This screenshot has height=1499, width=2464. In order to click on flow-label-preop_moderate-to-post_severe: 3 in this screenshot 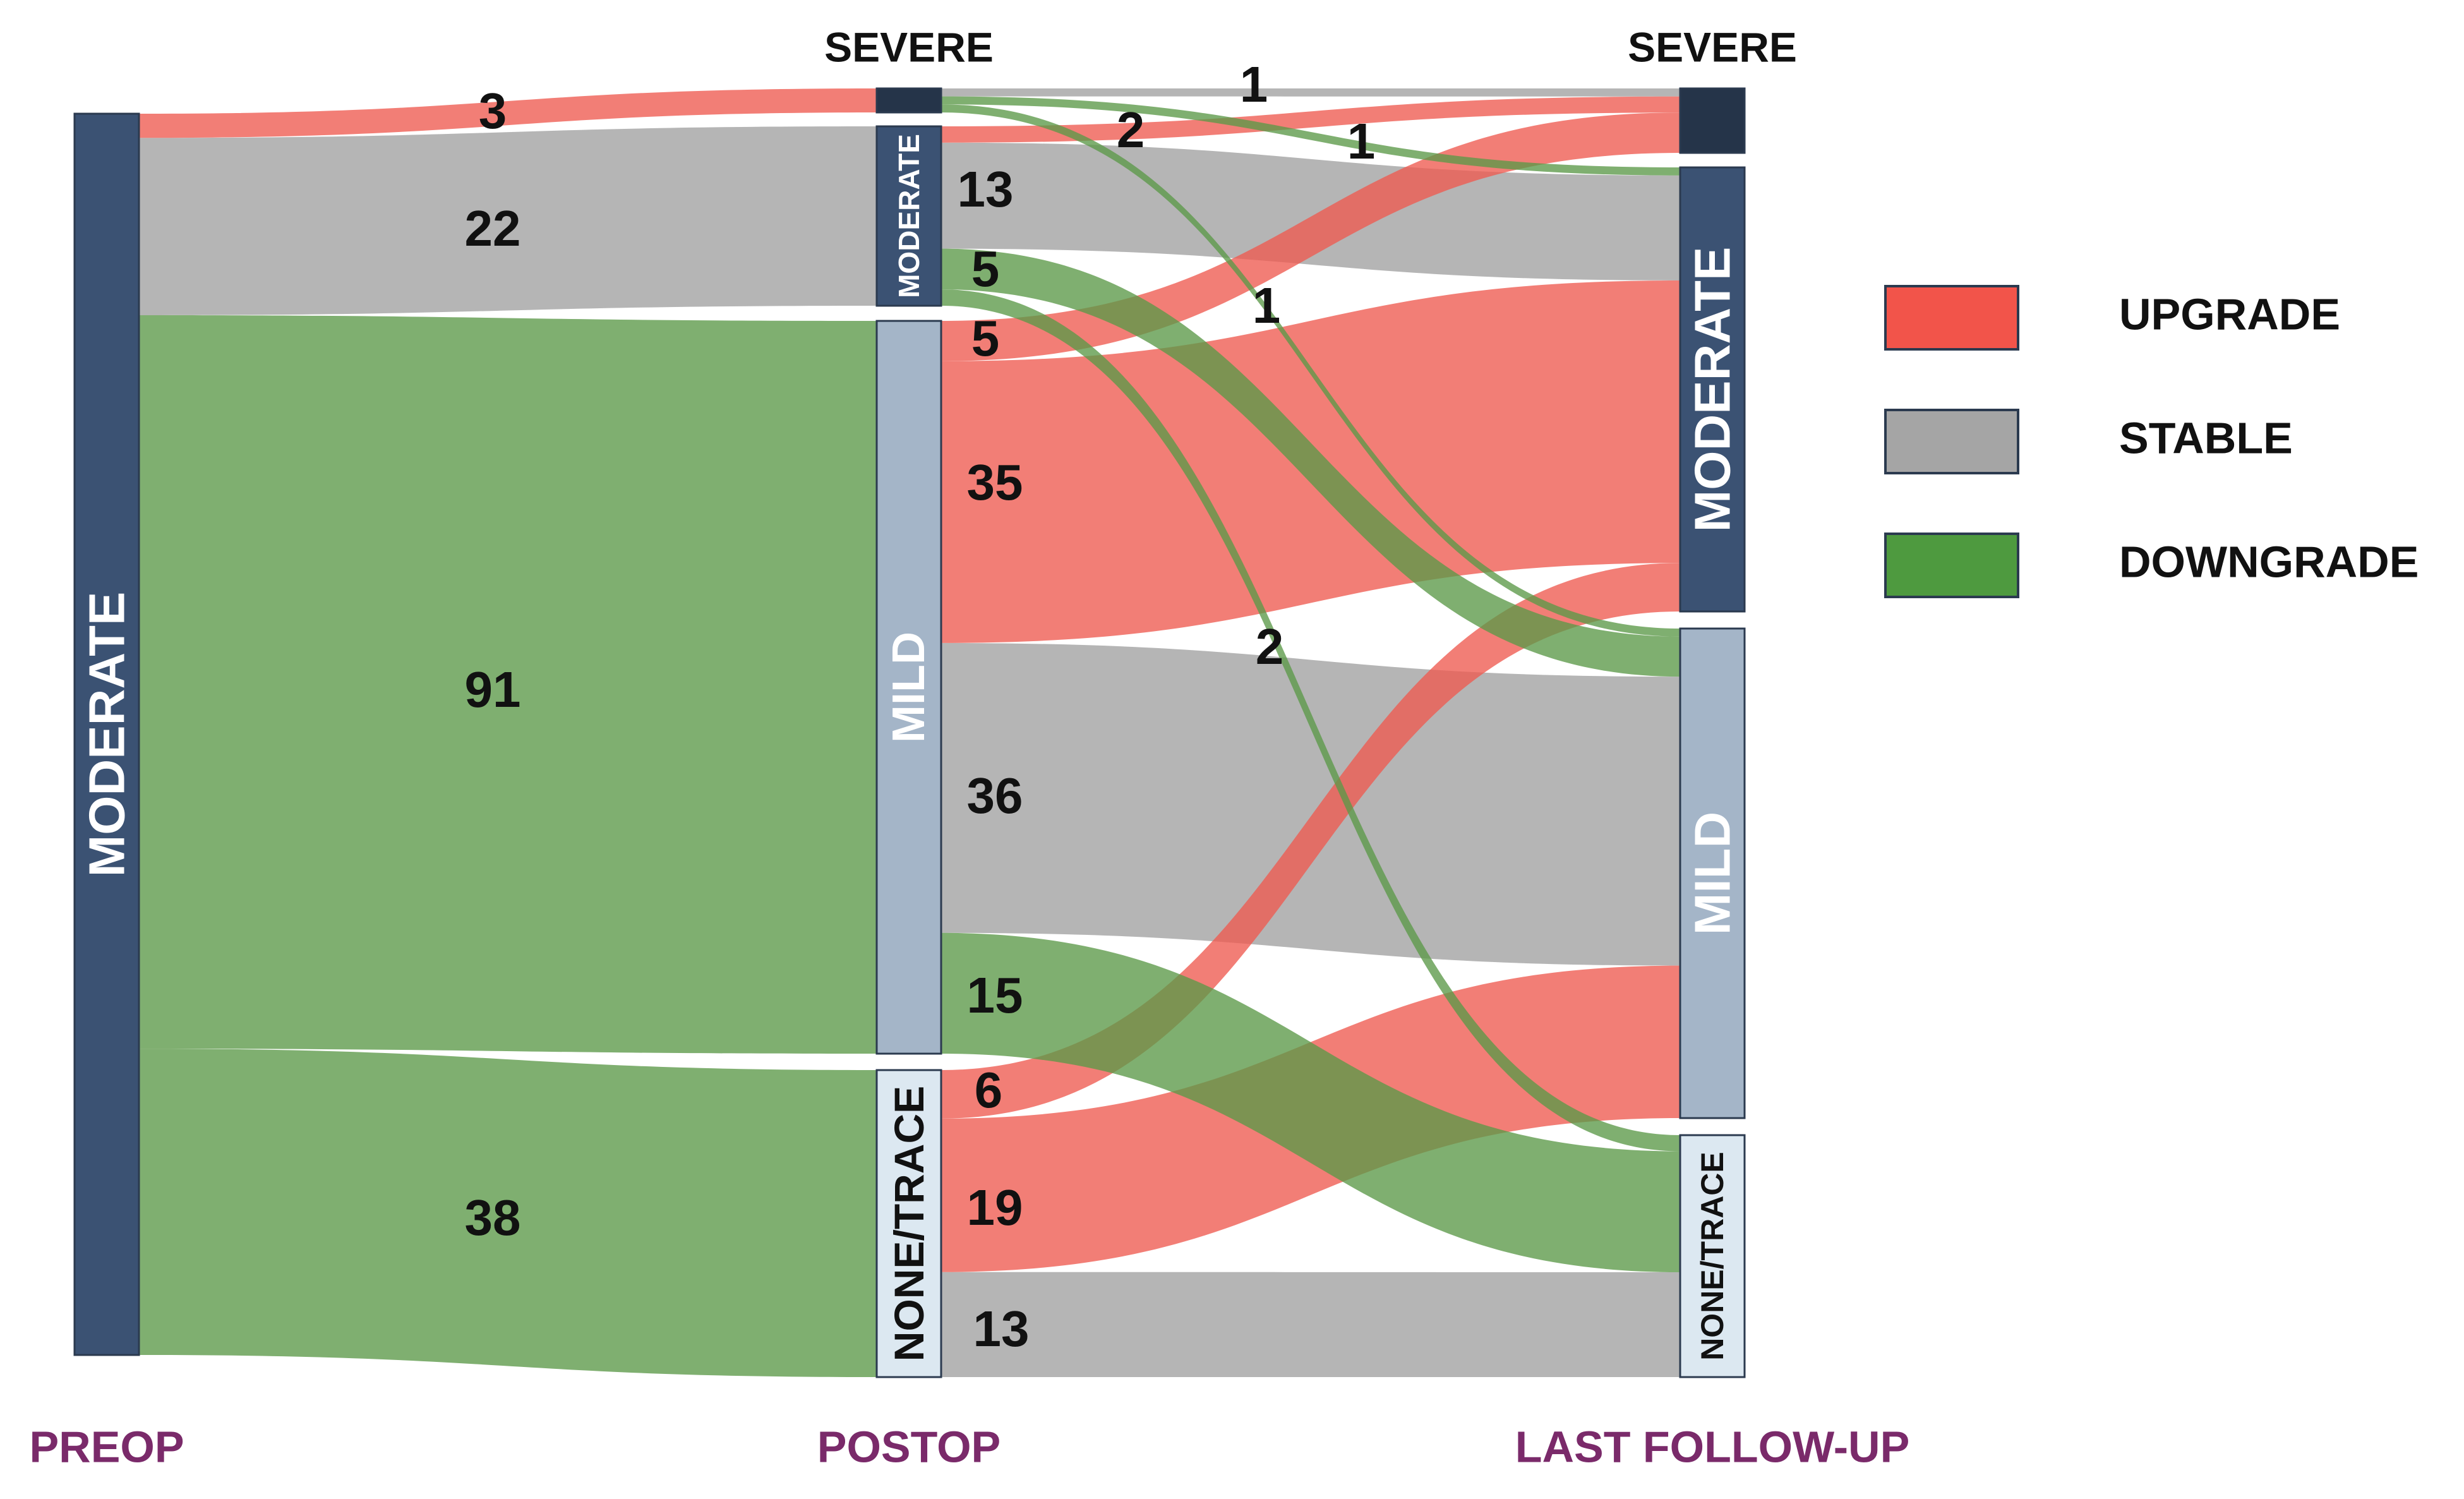, I will do `click(493, 111)`.